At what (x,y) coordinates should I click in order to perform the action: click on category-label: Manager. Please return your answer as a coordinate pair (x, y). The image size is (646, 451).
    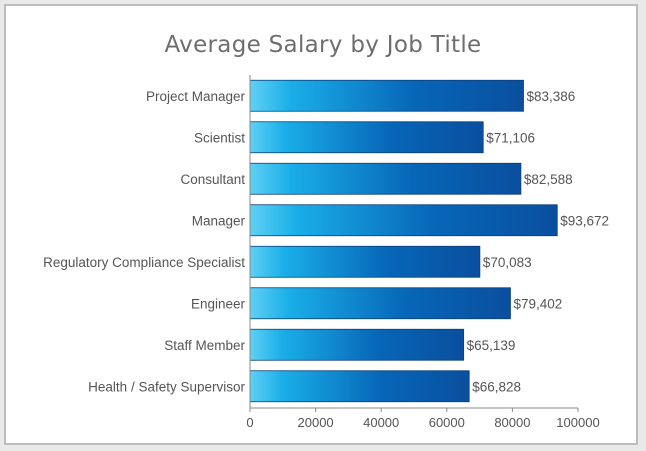
    Looking at the image, I should click on (219, 220).